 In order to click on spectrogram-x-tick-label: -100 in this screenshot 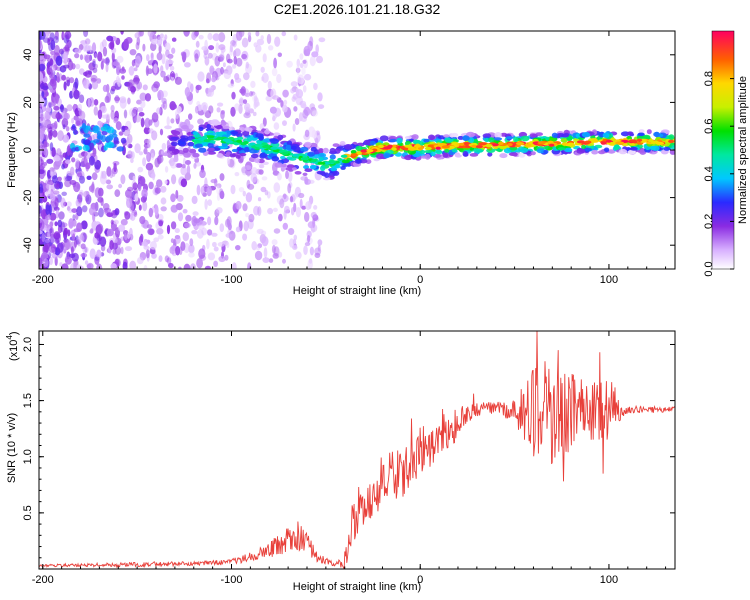, I will do `click(231, 280)`.